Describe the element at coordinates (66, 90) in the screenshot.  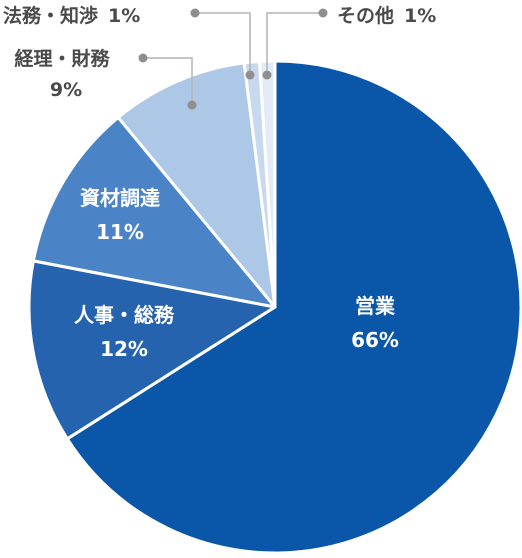
I see `slice-value-3: 9%` at that location.